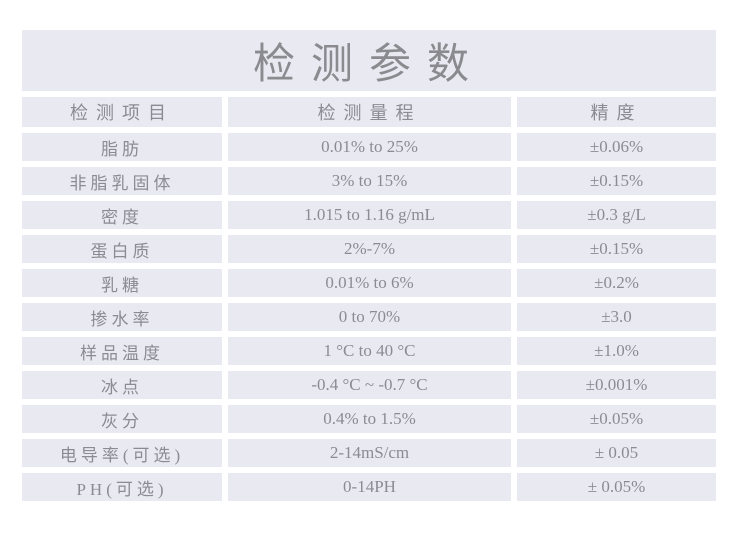 The image size is (750, 539). I want to click on table-row: 掺水率 0 to 70% ±3.0, so click(369, 317).